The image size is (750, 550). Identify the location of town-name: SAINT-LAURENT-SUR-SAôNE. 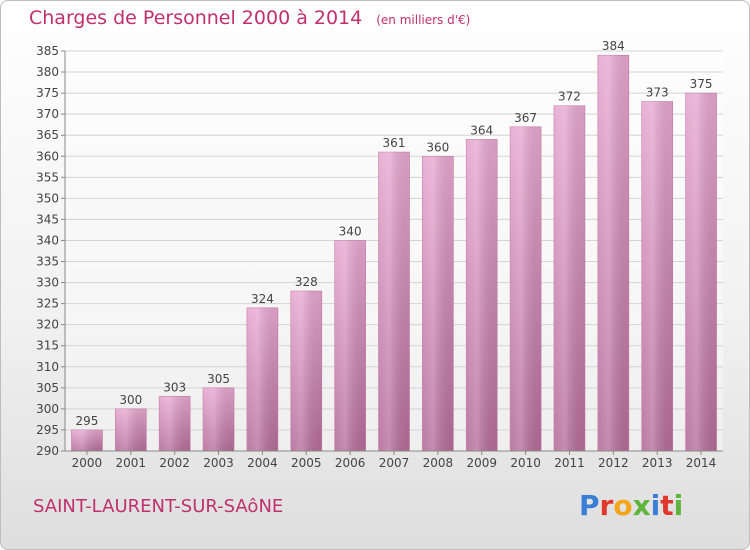
(158, 506).